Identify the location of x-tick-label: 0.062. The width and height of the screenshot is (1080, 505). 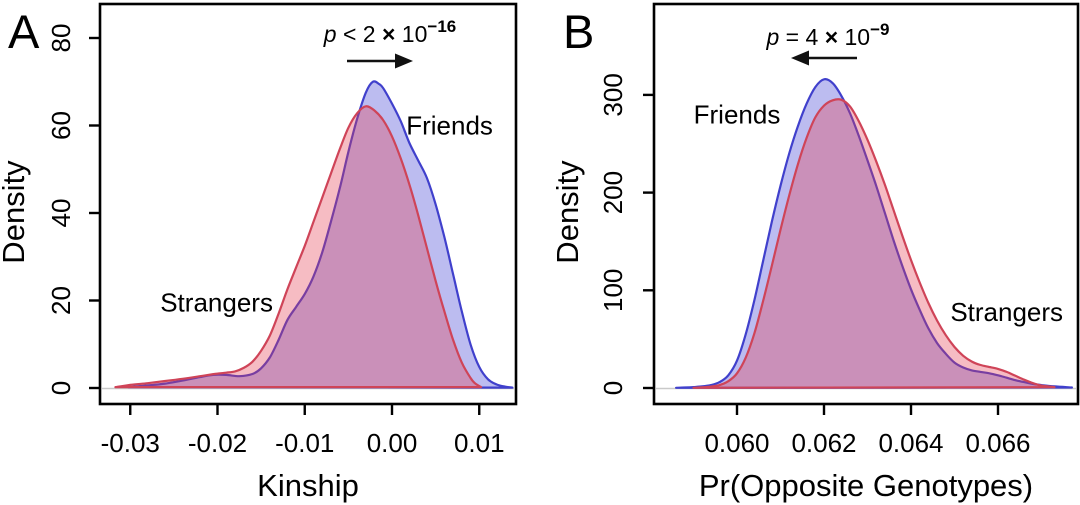
(823, 443).